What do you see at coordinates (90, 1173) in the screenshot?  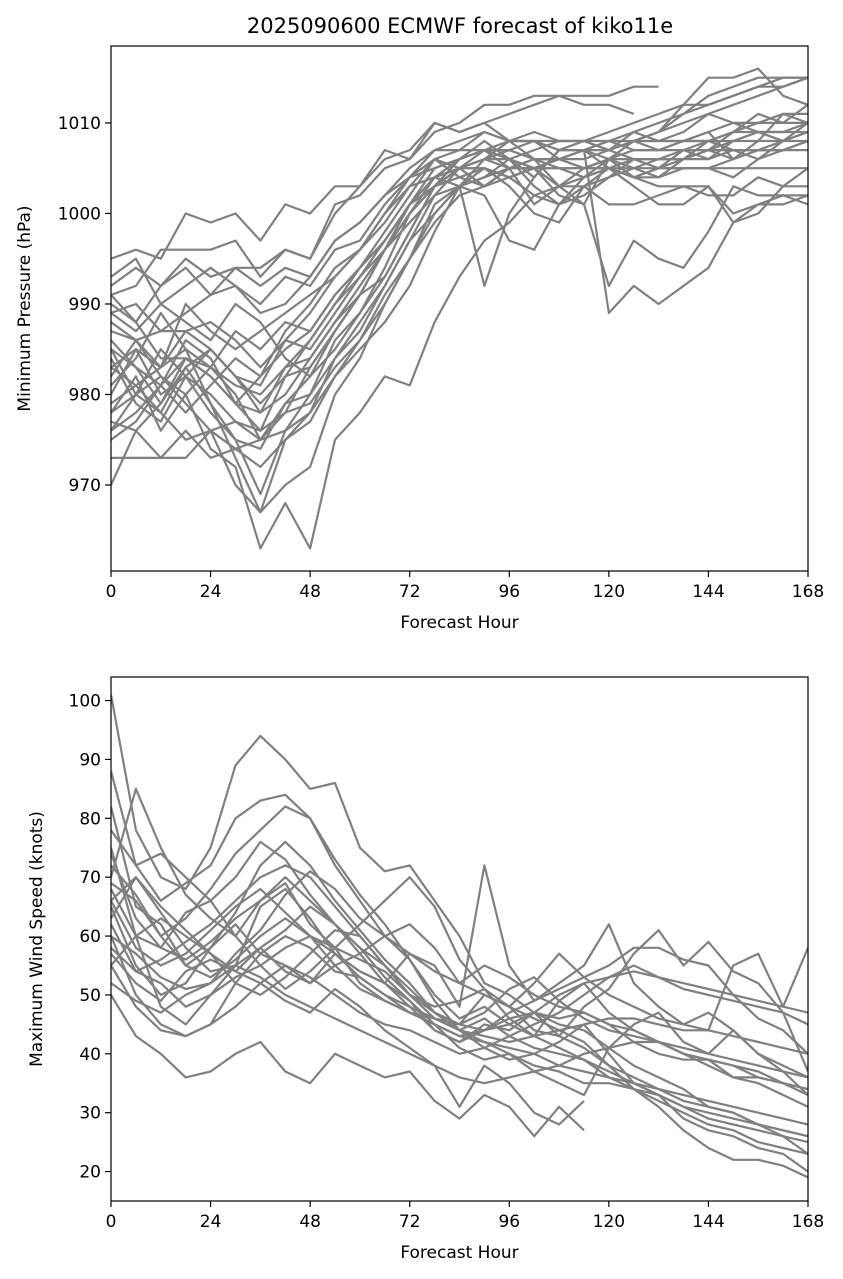 I see `y-tick-label: 20` at bounding box center [90, 1173].